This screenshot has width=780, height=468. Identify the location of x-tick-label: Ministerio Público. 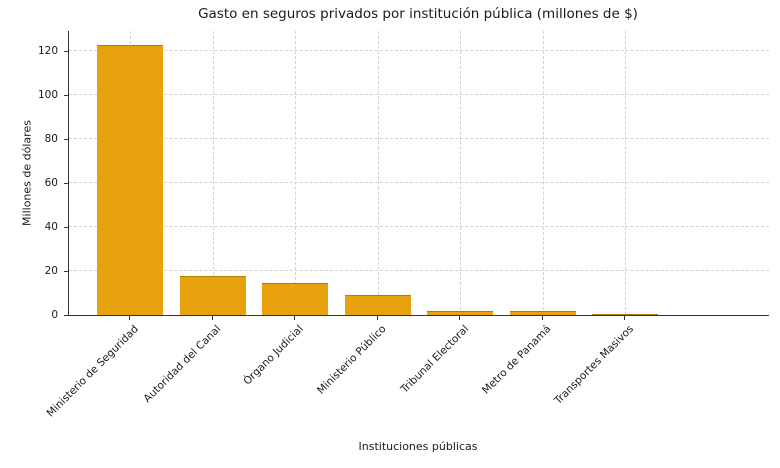
(351, 360).